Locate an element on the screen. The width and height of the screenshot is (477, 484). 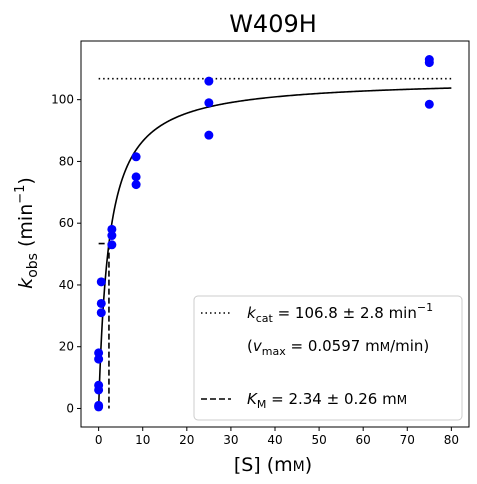
x-tick-label: 20 is located at coordinates (186, 440).